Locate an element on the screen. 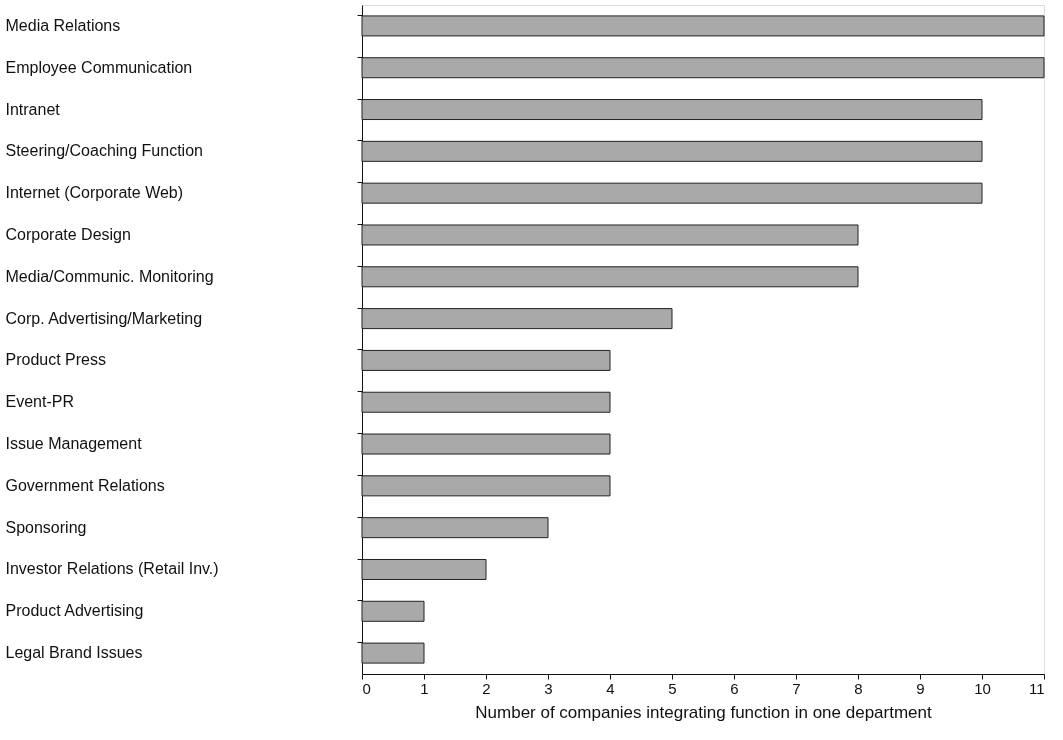 This screenshot has height=740, width=1063. y-tick-label: Media Relations is located at coordinates (63, 25).